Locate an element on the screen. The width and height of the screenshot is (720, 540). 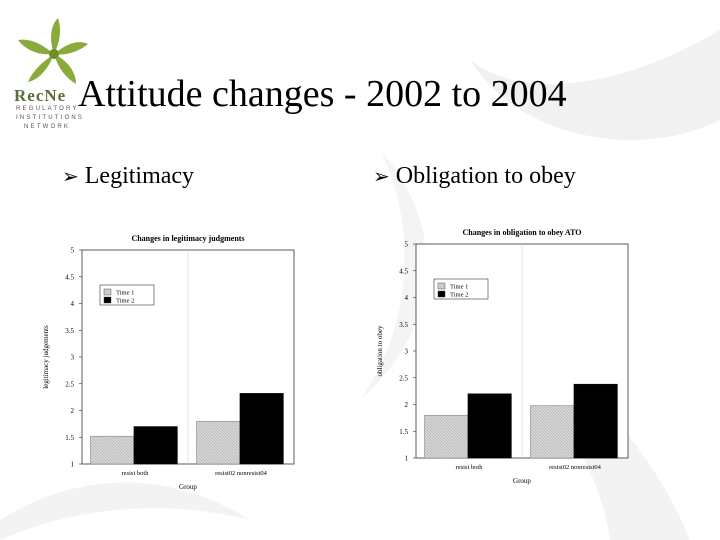
y-axis-label: legitimacy judgements is located at coordinates (46, 357).